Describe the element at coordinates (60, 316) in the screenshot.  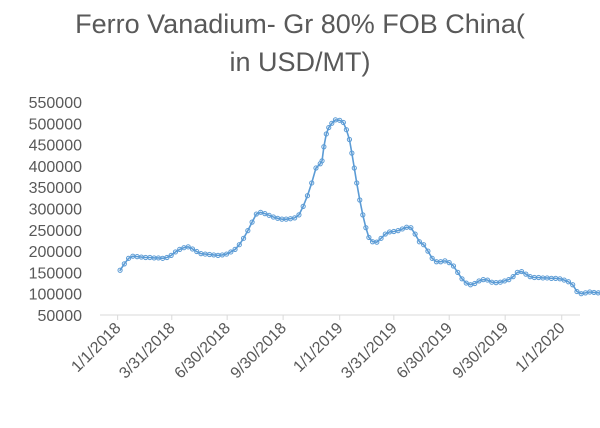
I see `y-tick-label: 50000` at that location.